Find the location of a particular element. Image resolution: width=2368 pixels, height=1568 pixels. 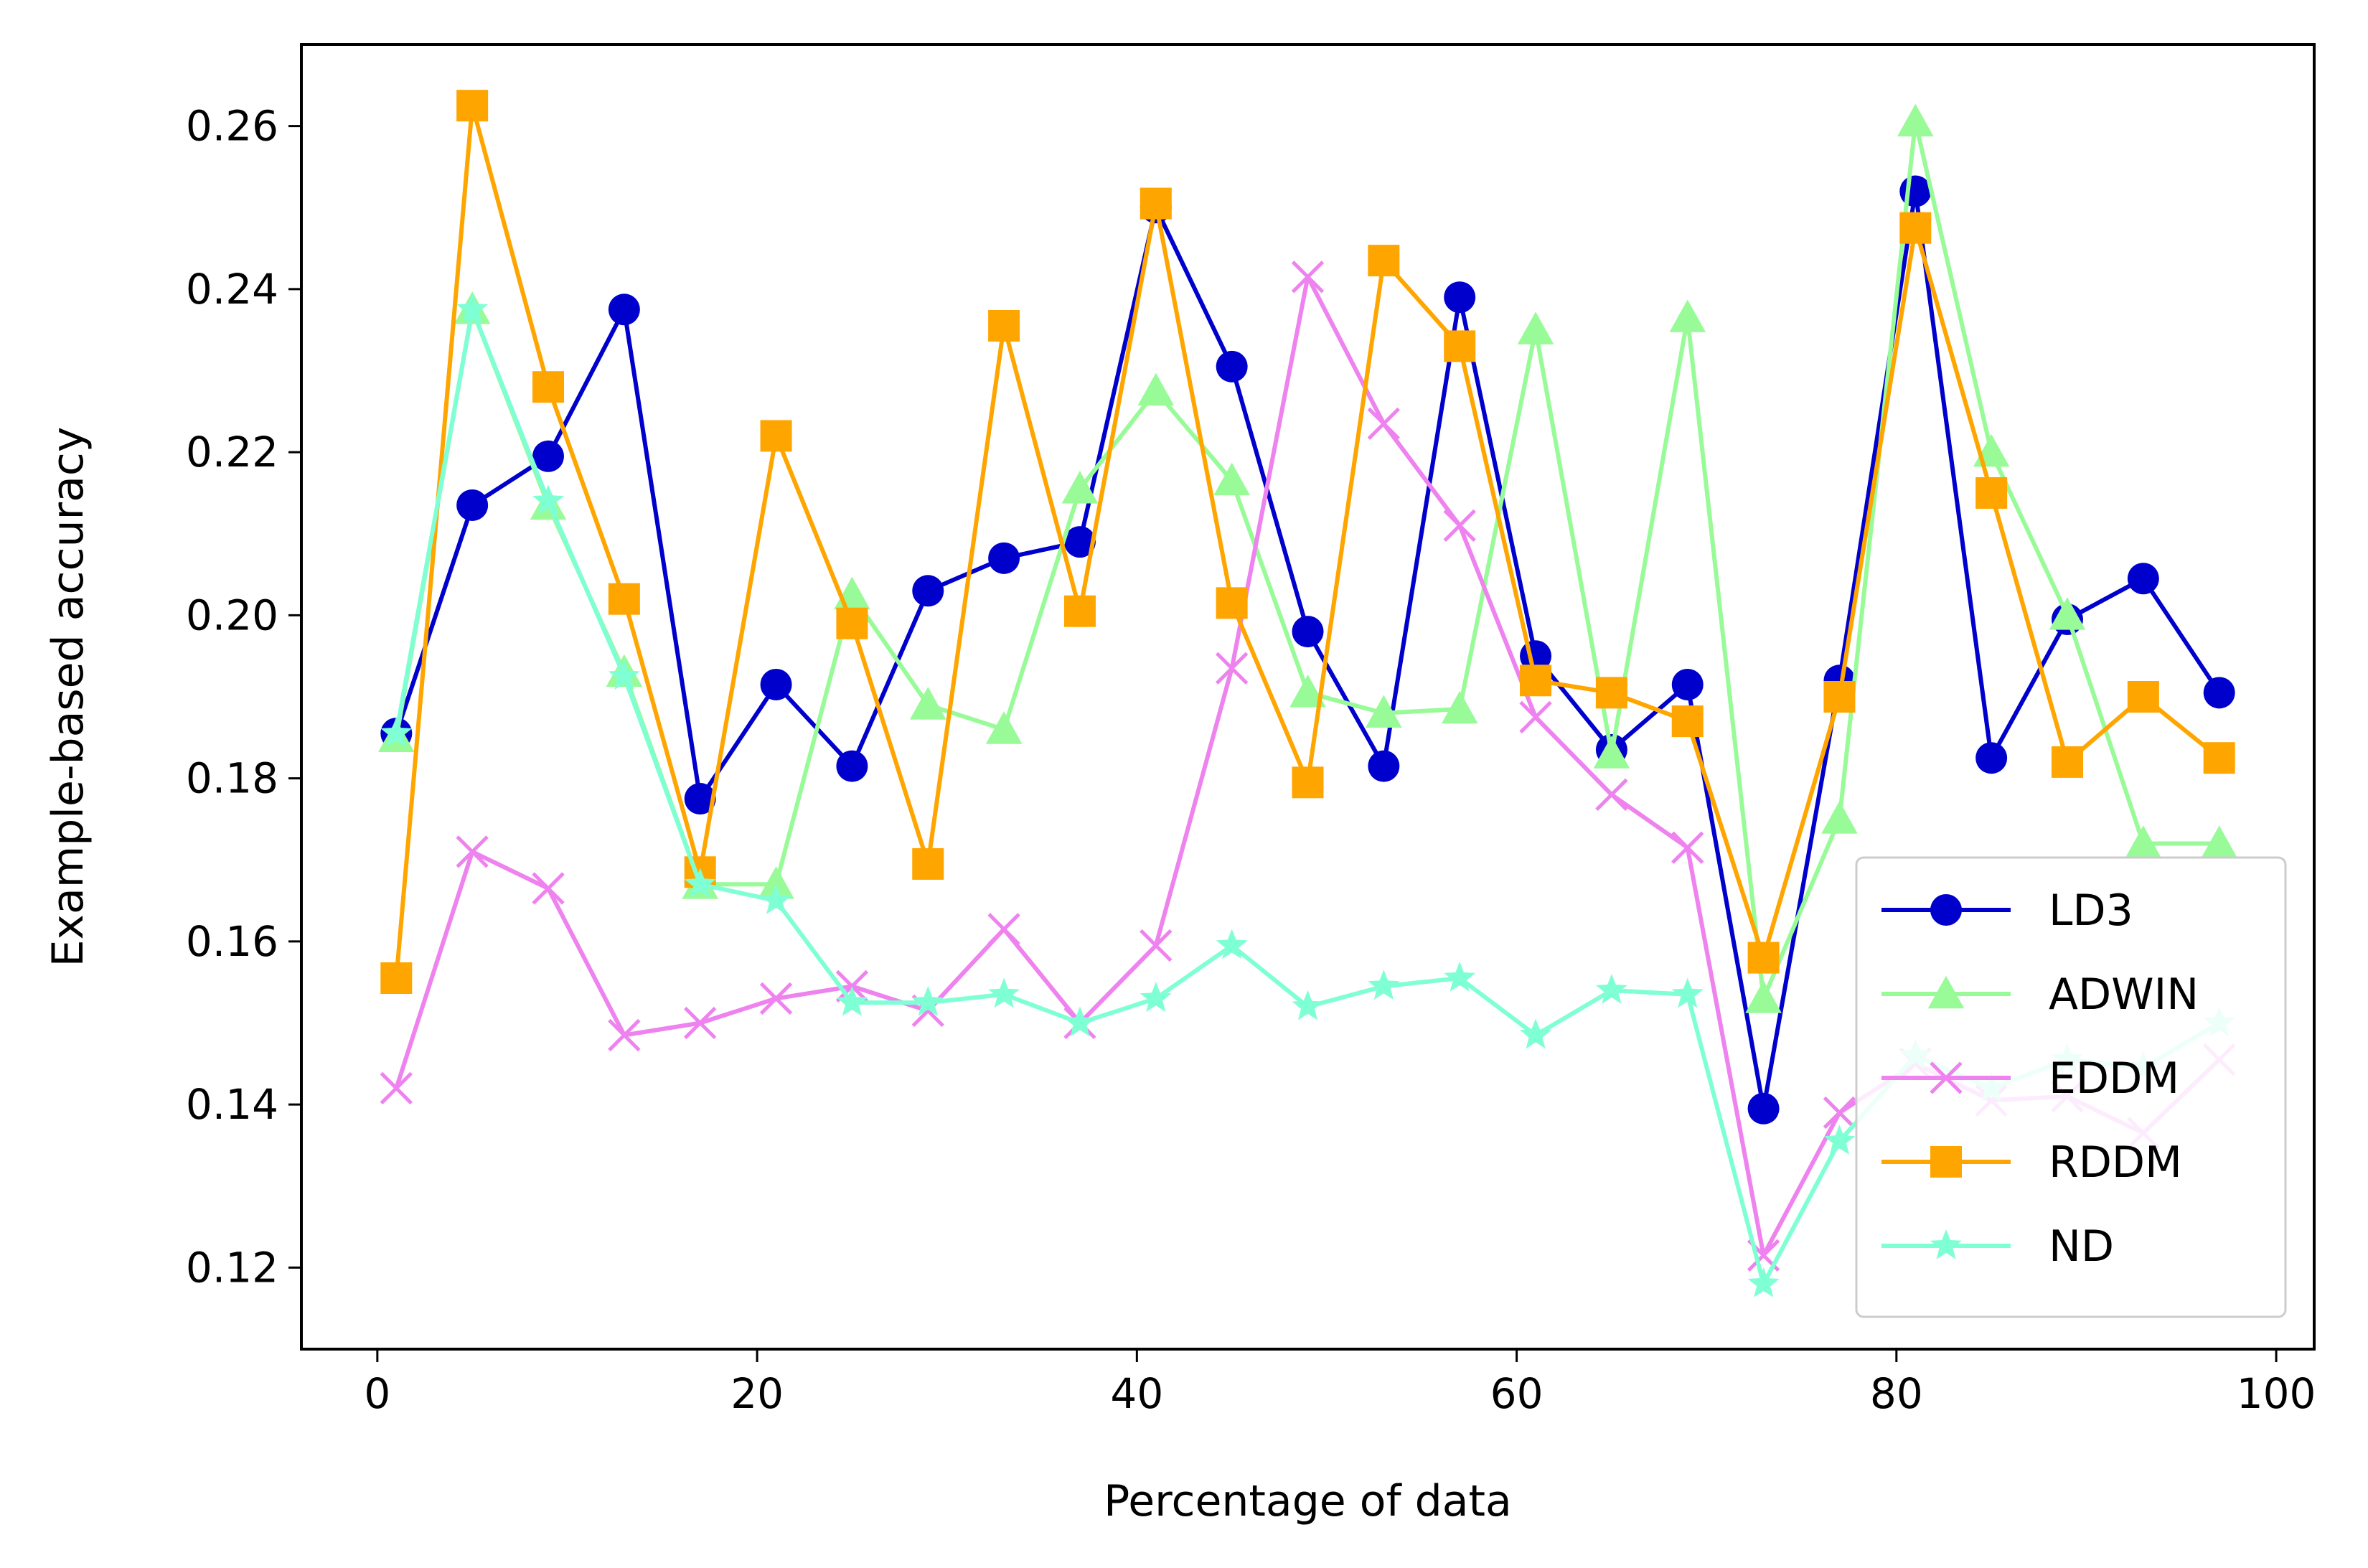

legend: LD3 ADWIN EDDM RDDM ND is located at coordinates (2071, 1087).